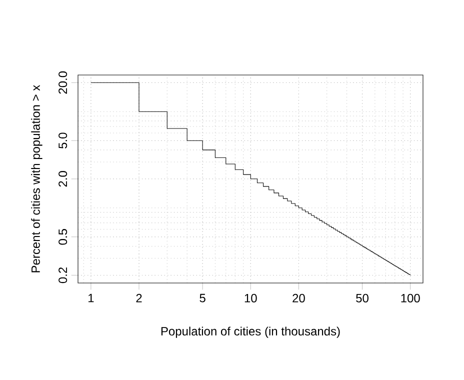  What do you see at coordinates (63, 275) in the screenshot?
I see `y-tick-label: 0.2` at bounding box center [63, 275].